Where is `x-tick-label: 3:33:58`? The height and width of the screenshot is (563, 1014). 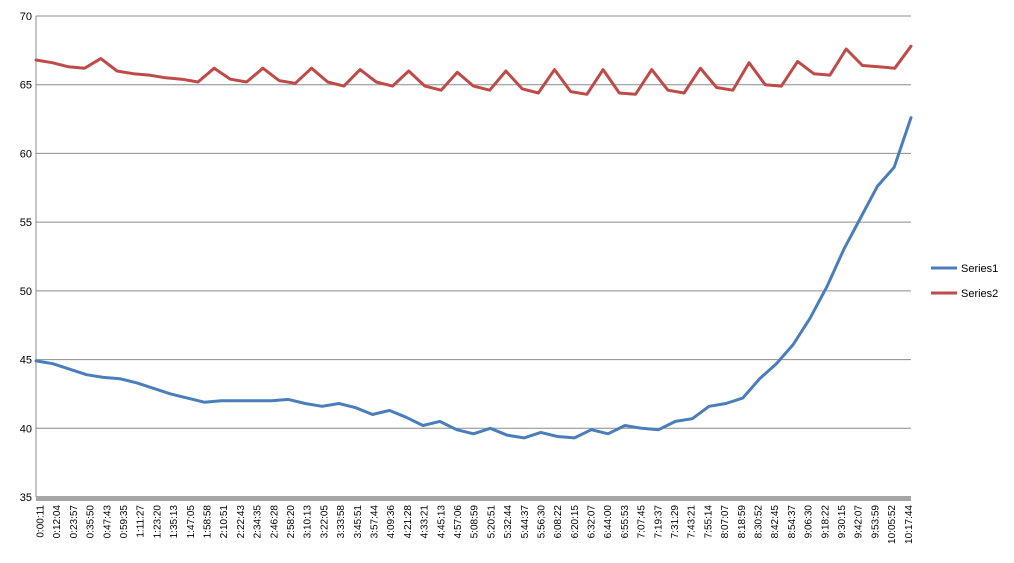 x-tick-label: 3:33:58 is located at coordinates (341, 522).